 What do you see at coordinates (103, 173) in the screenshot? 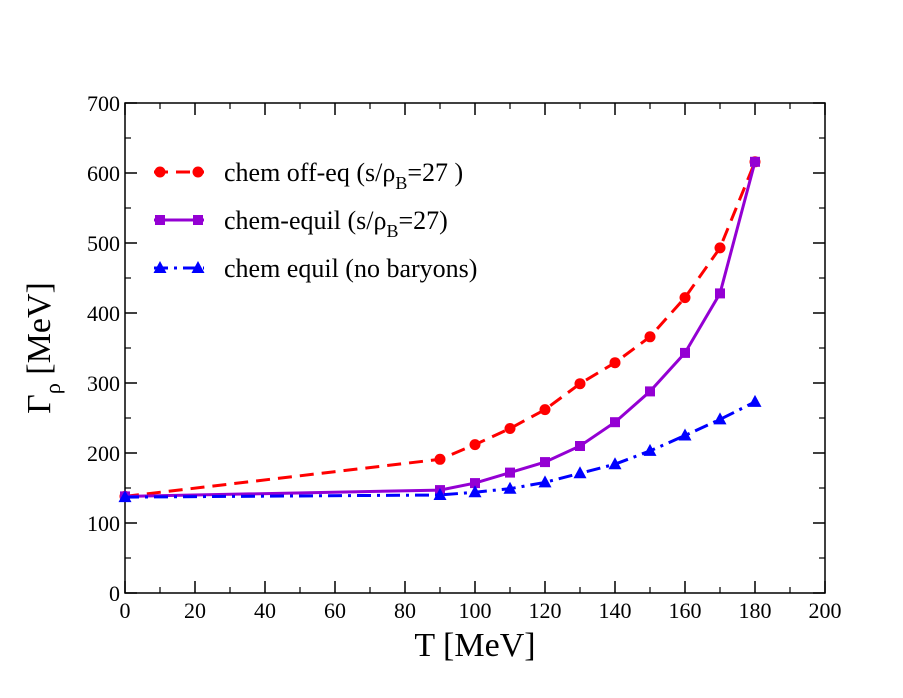
I see `y-tick-label: 600` at bounding box center [103, 173].